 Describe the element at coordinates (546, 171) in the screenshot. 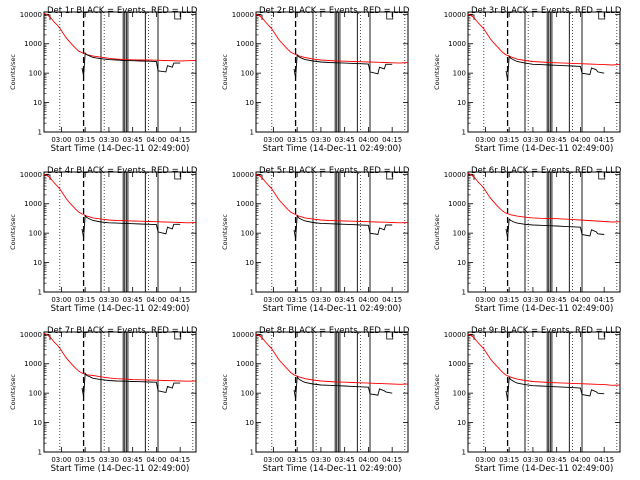

I see `chart-title: Det 6r BLACK = Events, RED = LLD` at that location.